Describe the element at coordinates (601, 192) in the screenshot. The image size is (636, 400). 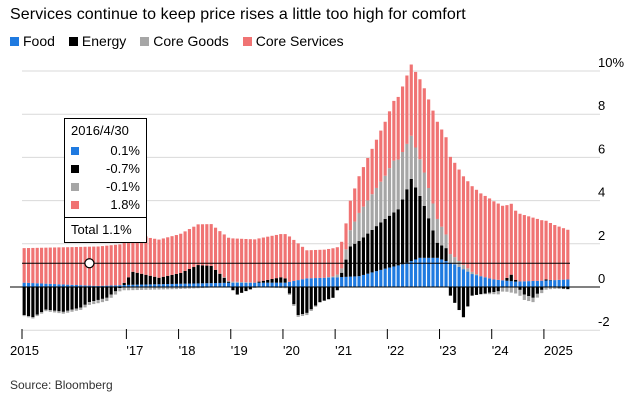
I see `y-tick-label: 4` at that location.